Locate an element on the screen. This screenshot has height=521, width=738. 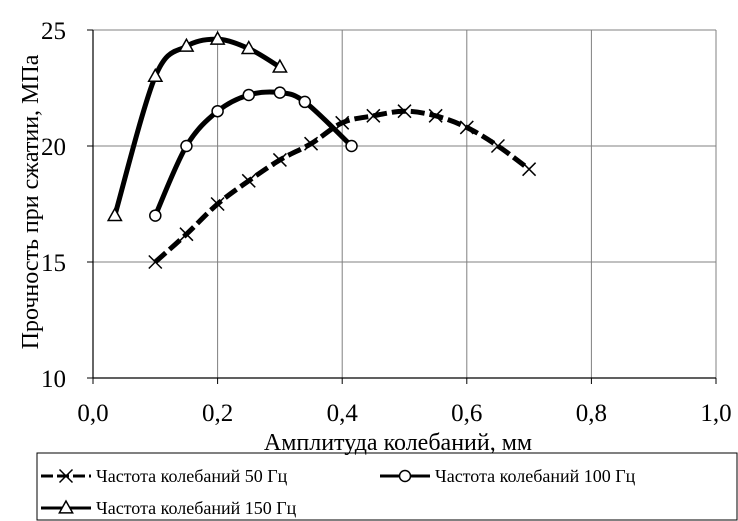
y-tick-label: 10 is located at coordinates (53, 379).